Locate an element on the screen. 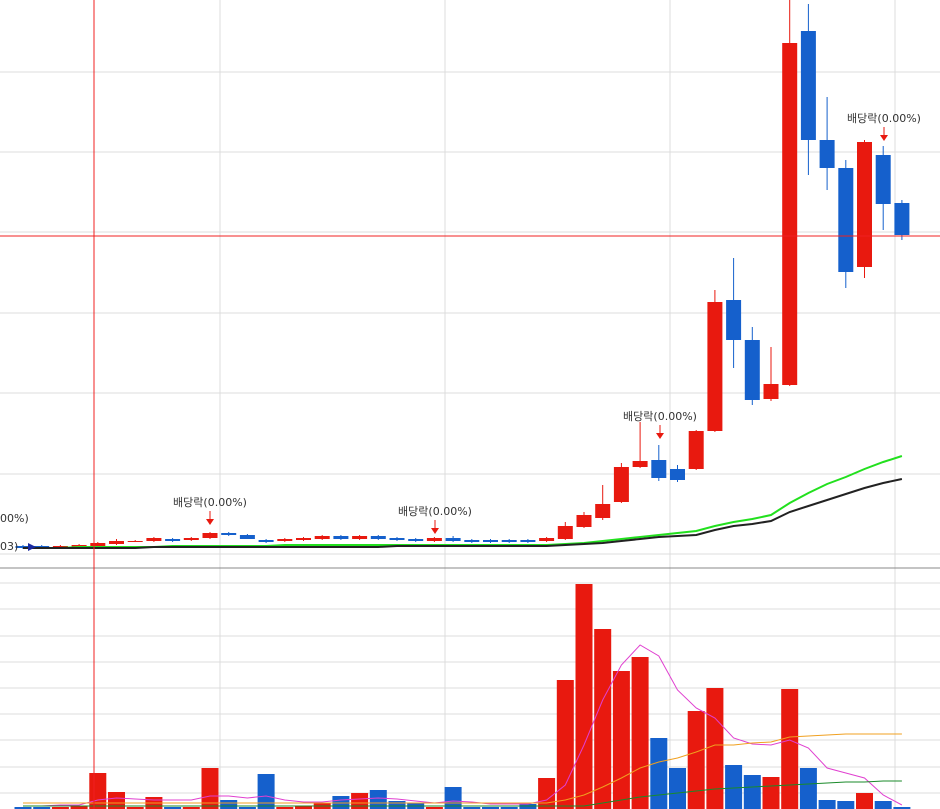 The width and height of the screenshot is (940, 809). price-marker is located at coordinates (32, 547).